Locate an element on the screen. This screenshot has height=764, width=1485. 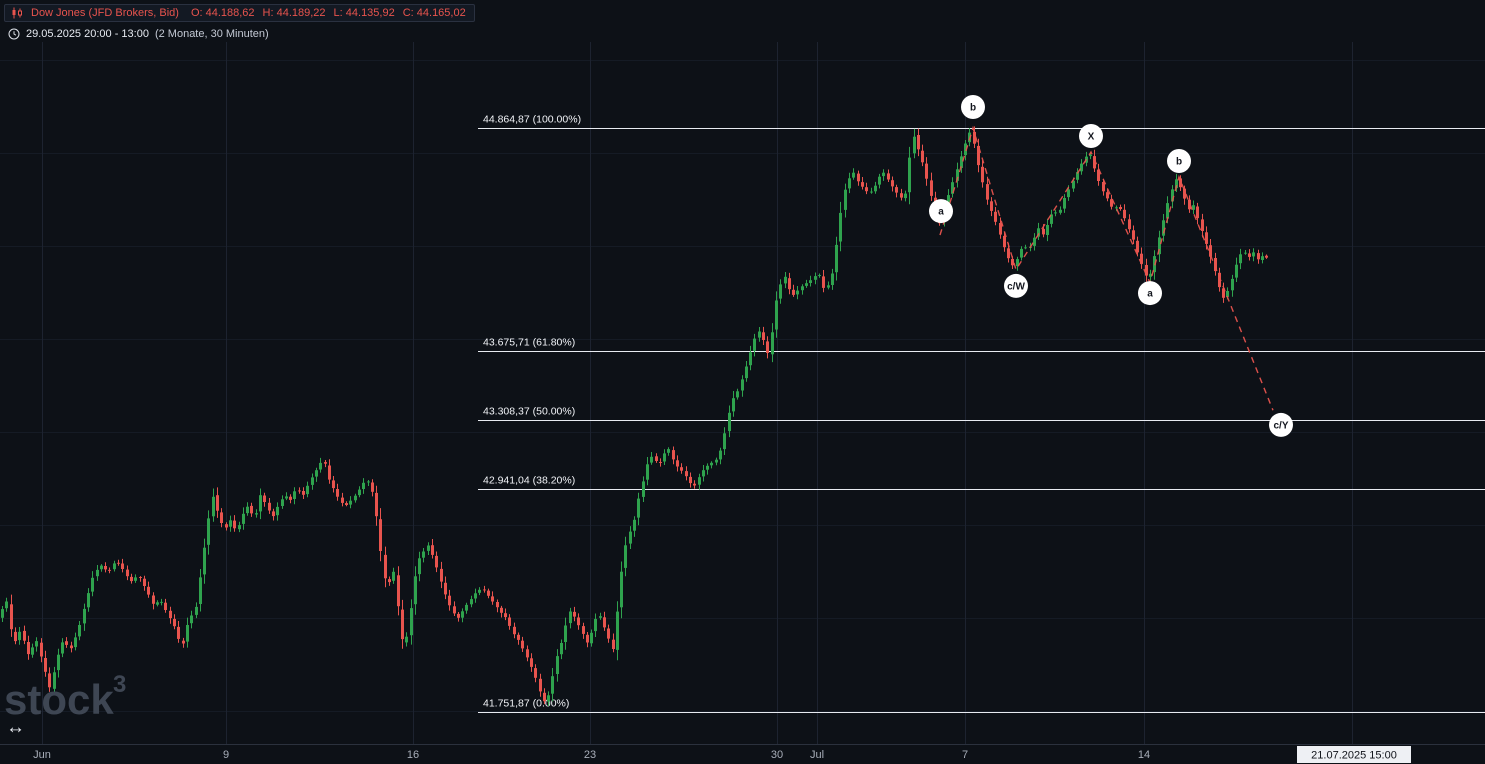
date-range: 29.05.2025 20:00 - 13:00 is located at coordinates (87, 34).